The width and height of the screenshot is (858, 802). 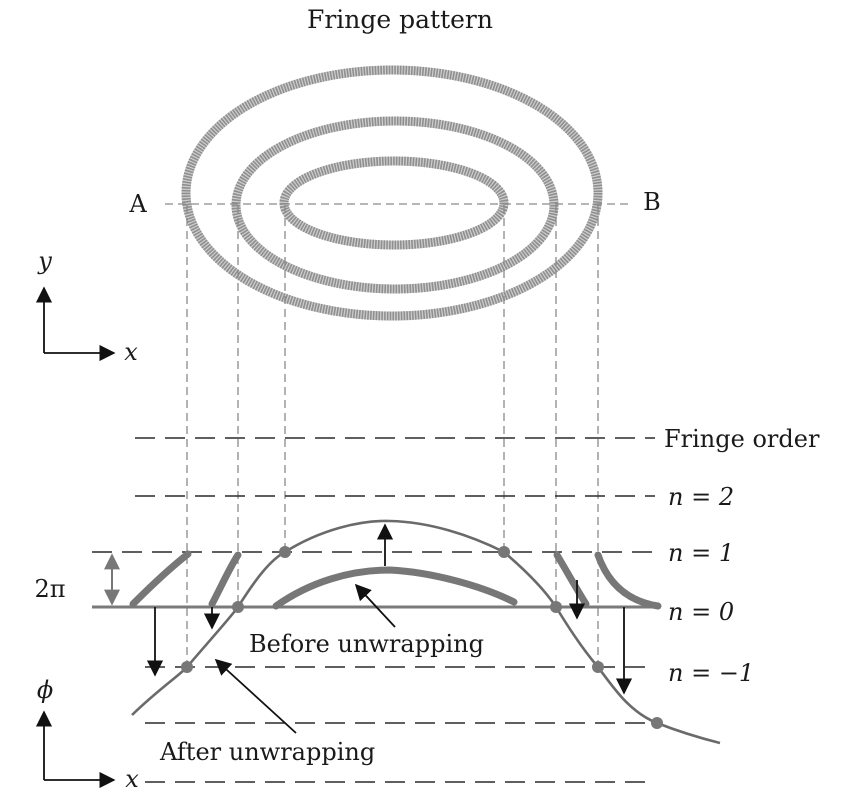 I want to click on after-pointer, so click(x=255, y=696).